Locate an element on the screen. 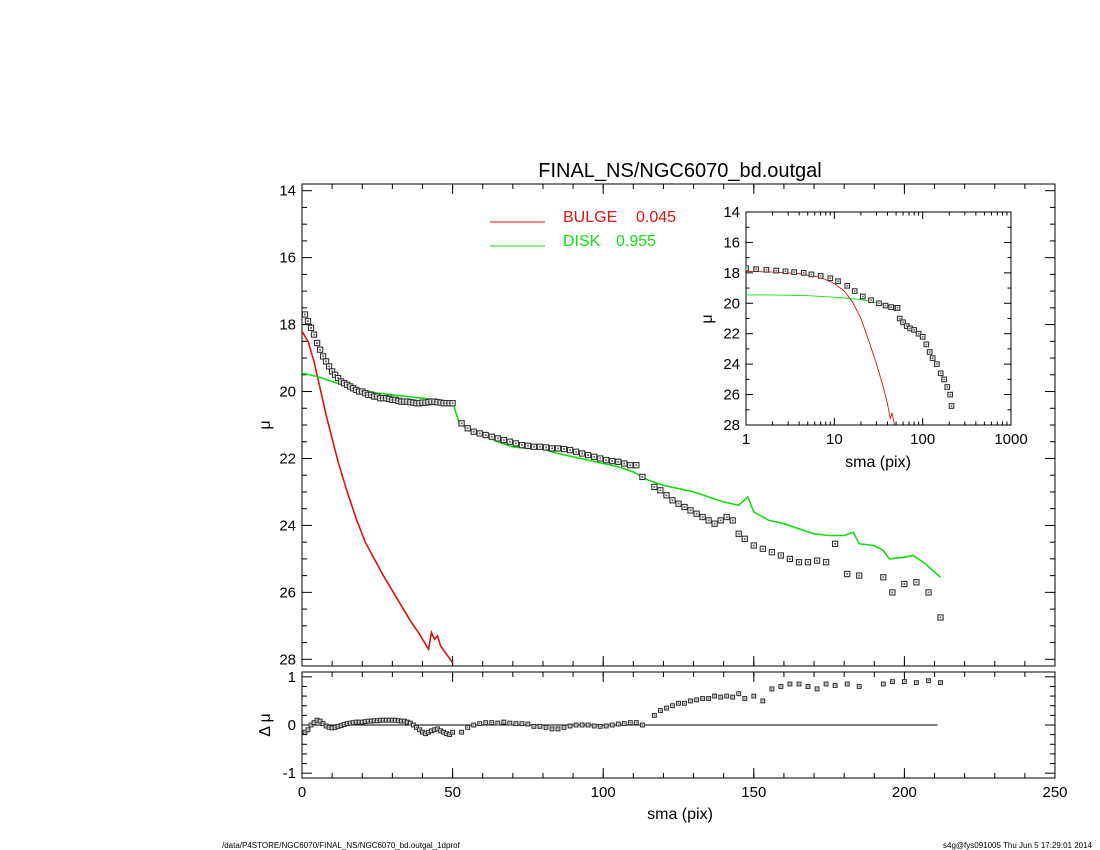  residual-xtick-label: 150 is located at coordinates (753, 792).